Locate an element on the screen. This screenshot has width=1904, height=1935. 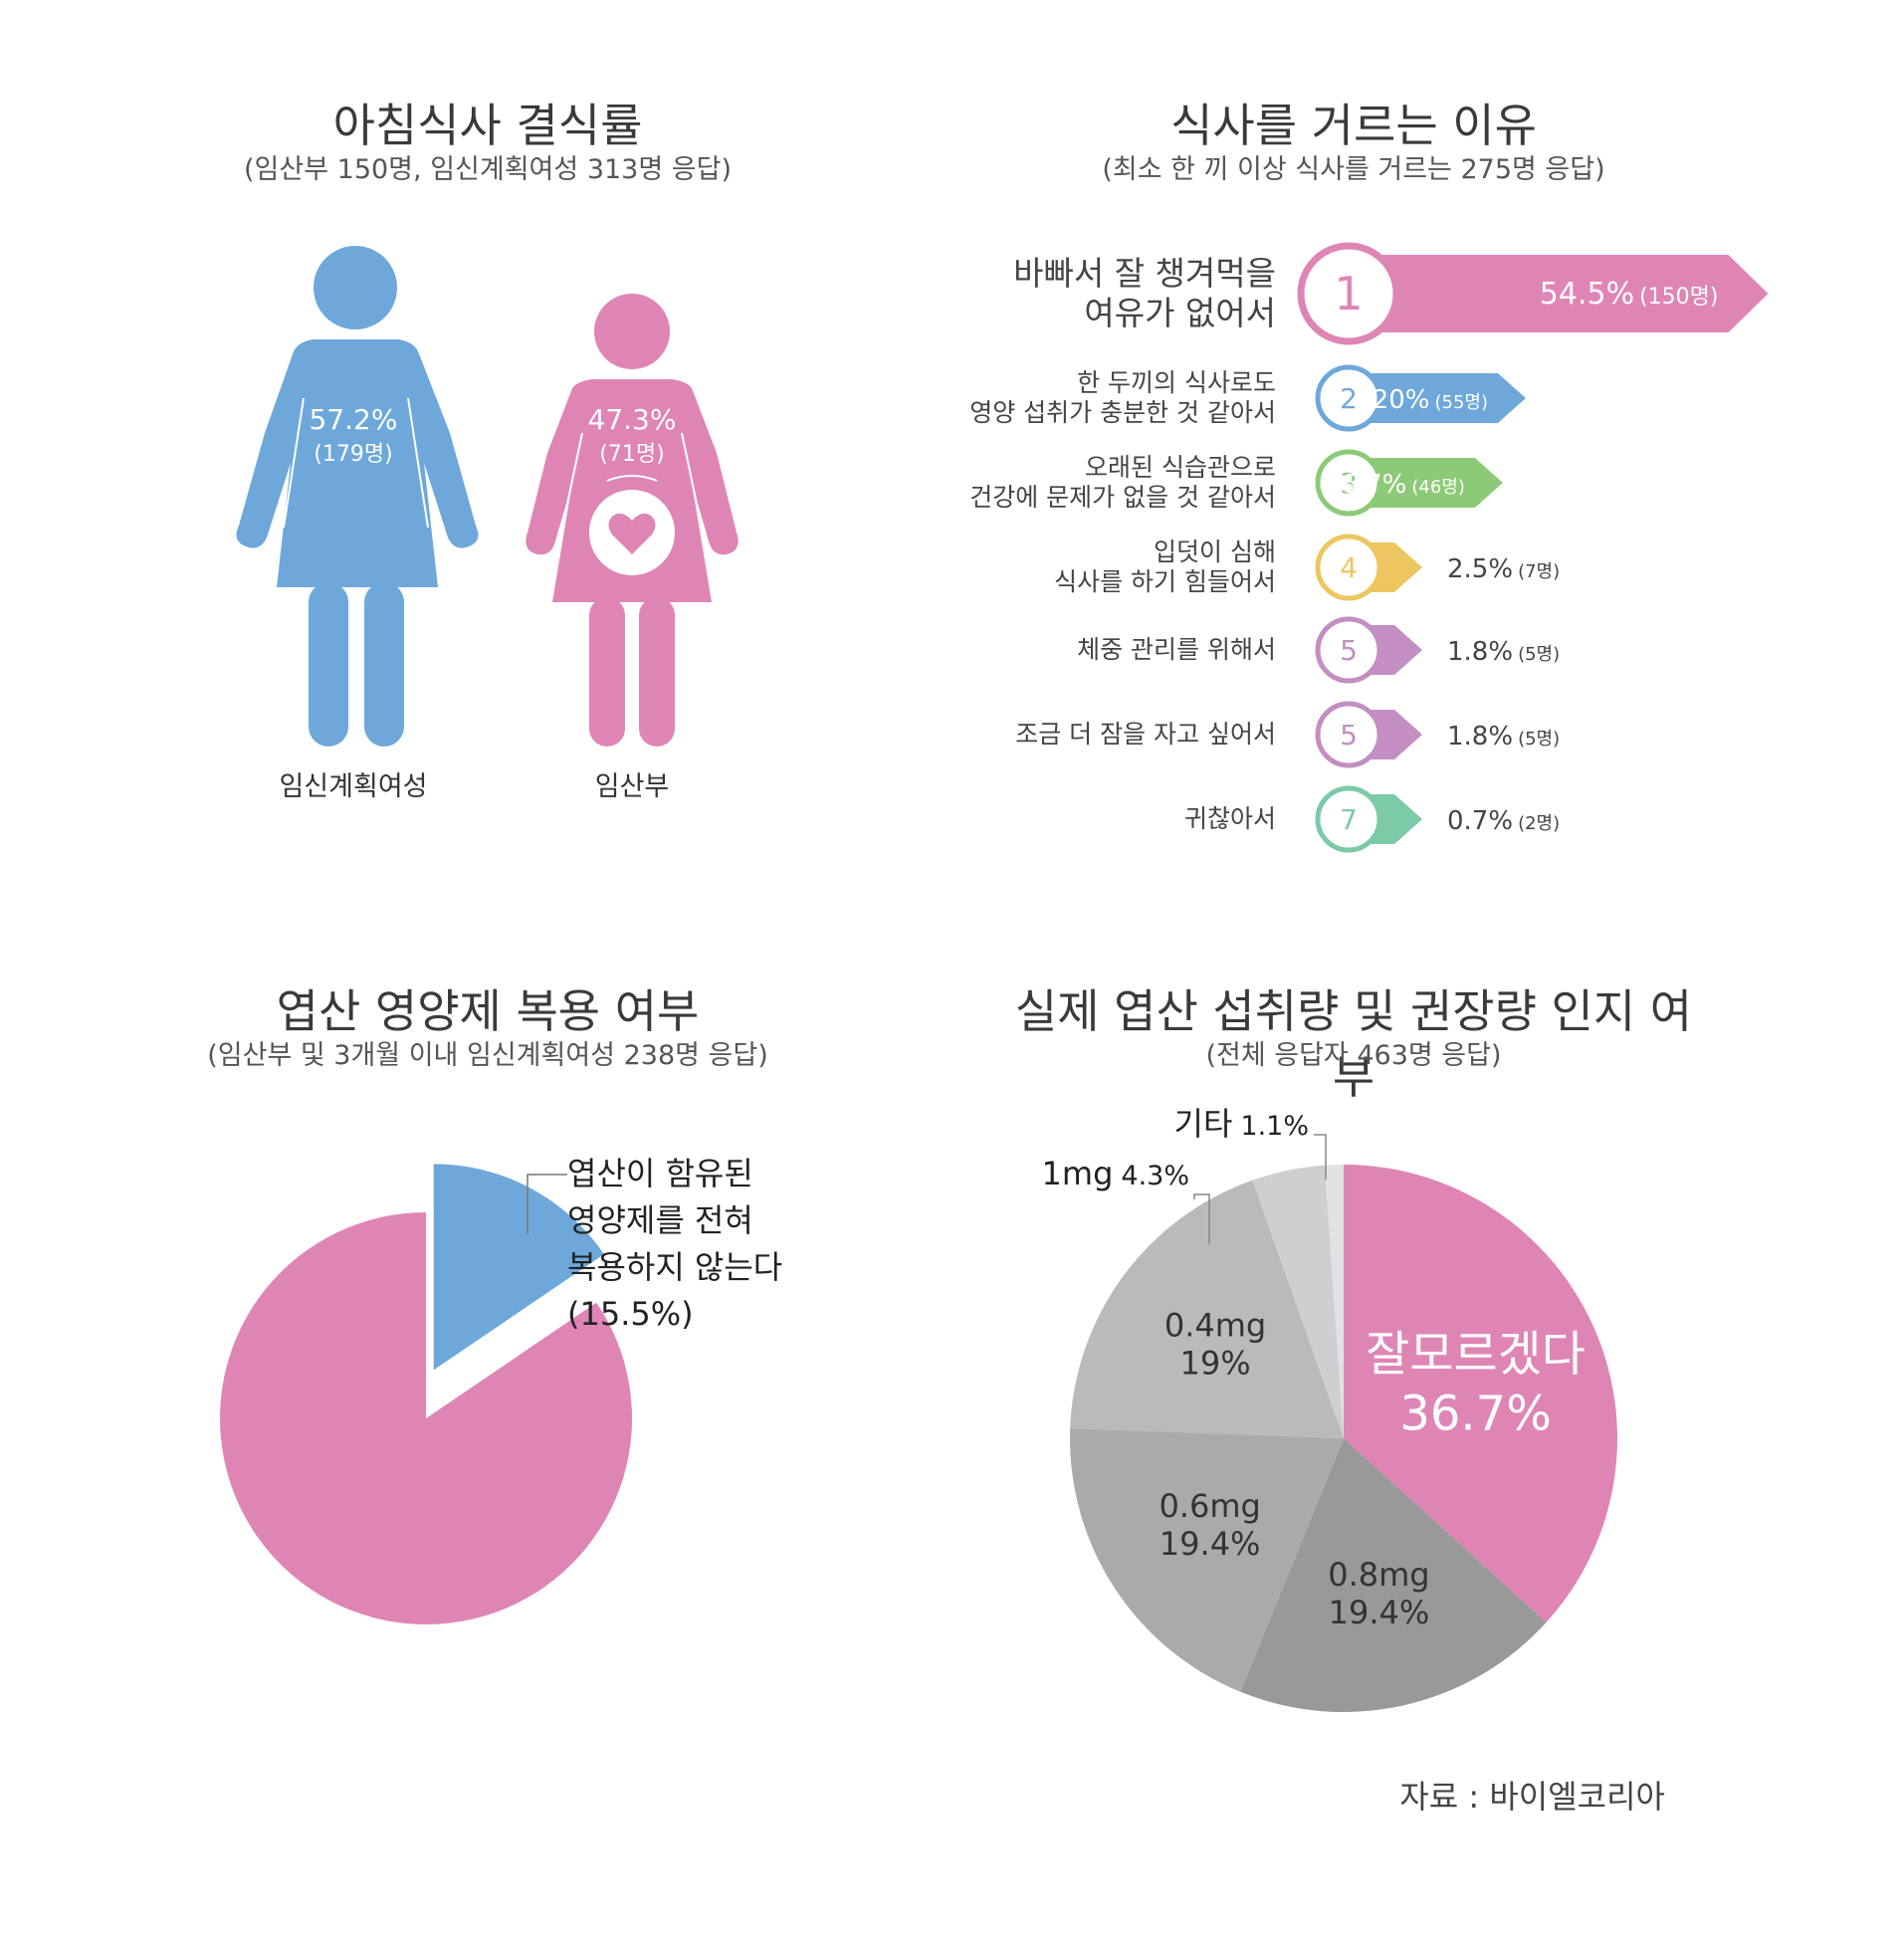
source-note: 자료 : 바이엘코리아 is located at coordinates (1532, 1797).